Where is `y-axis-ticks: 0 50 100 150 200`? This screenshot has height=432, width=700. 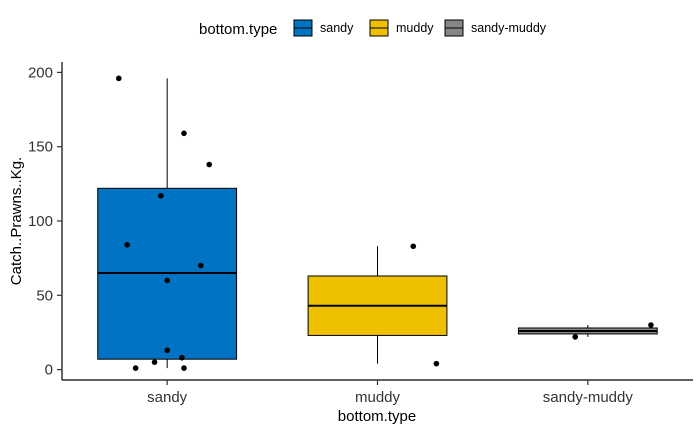 y-axis-ticks: 0 50 100 150 200 is located at coordinates (45, 221).